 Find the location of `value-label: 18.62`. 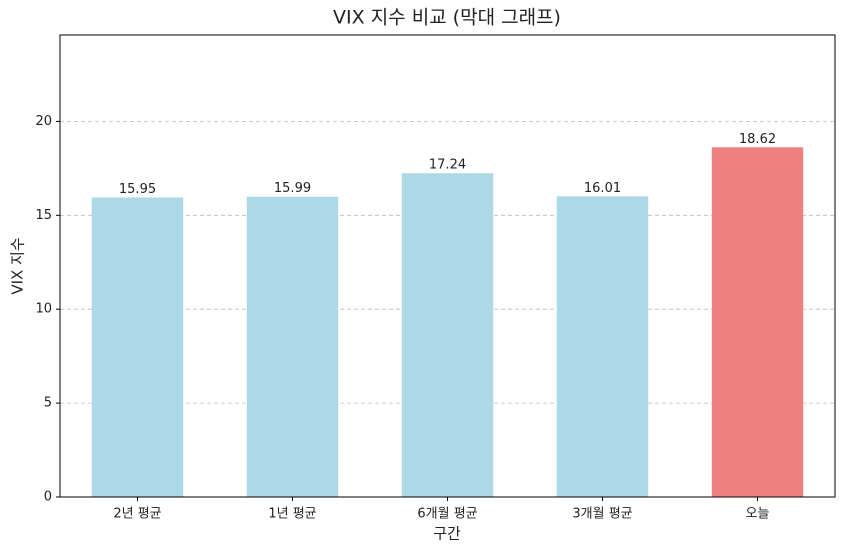

value-label: 18.62 is located at coordinates (757, 139).